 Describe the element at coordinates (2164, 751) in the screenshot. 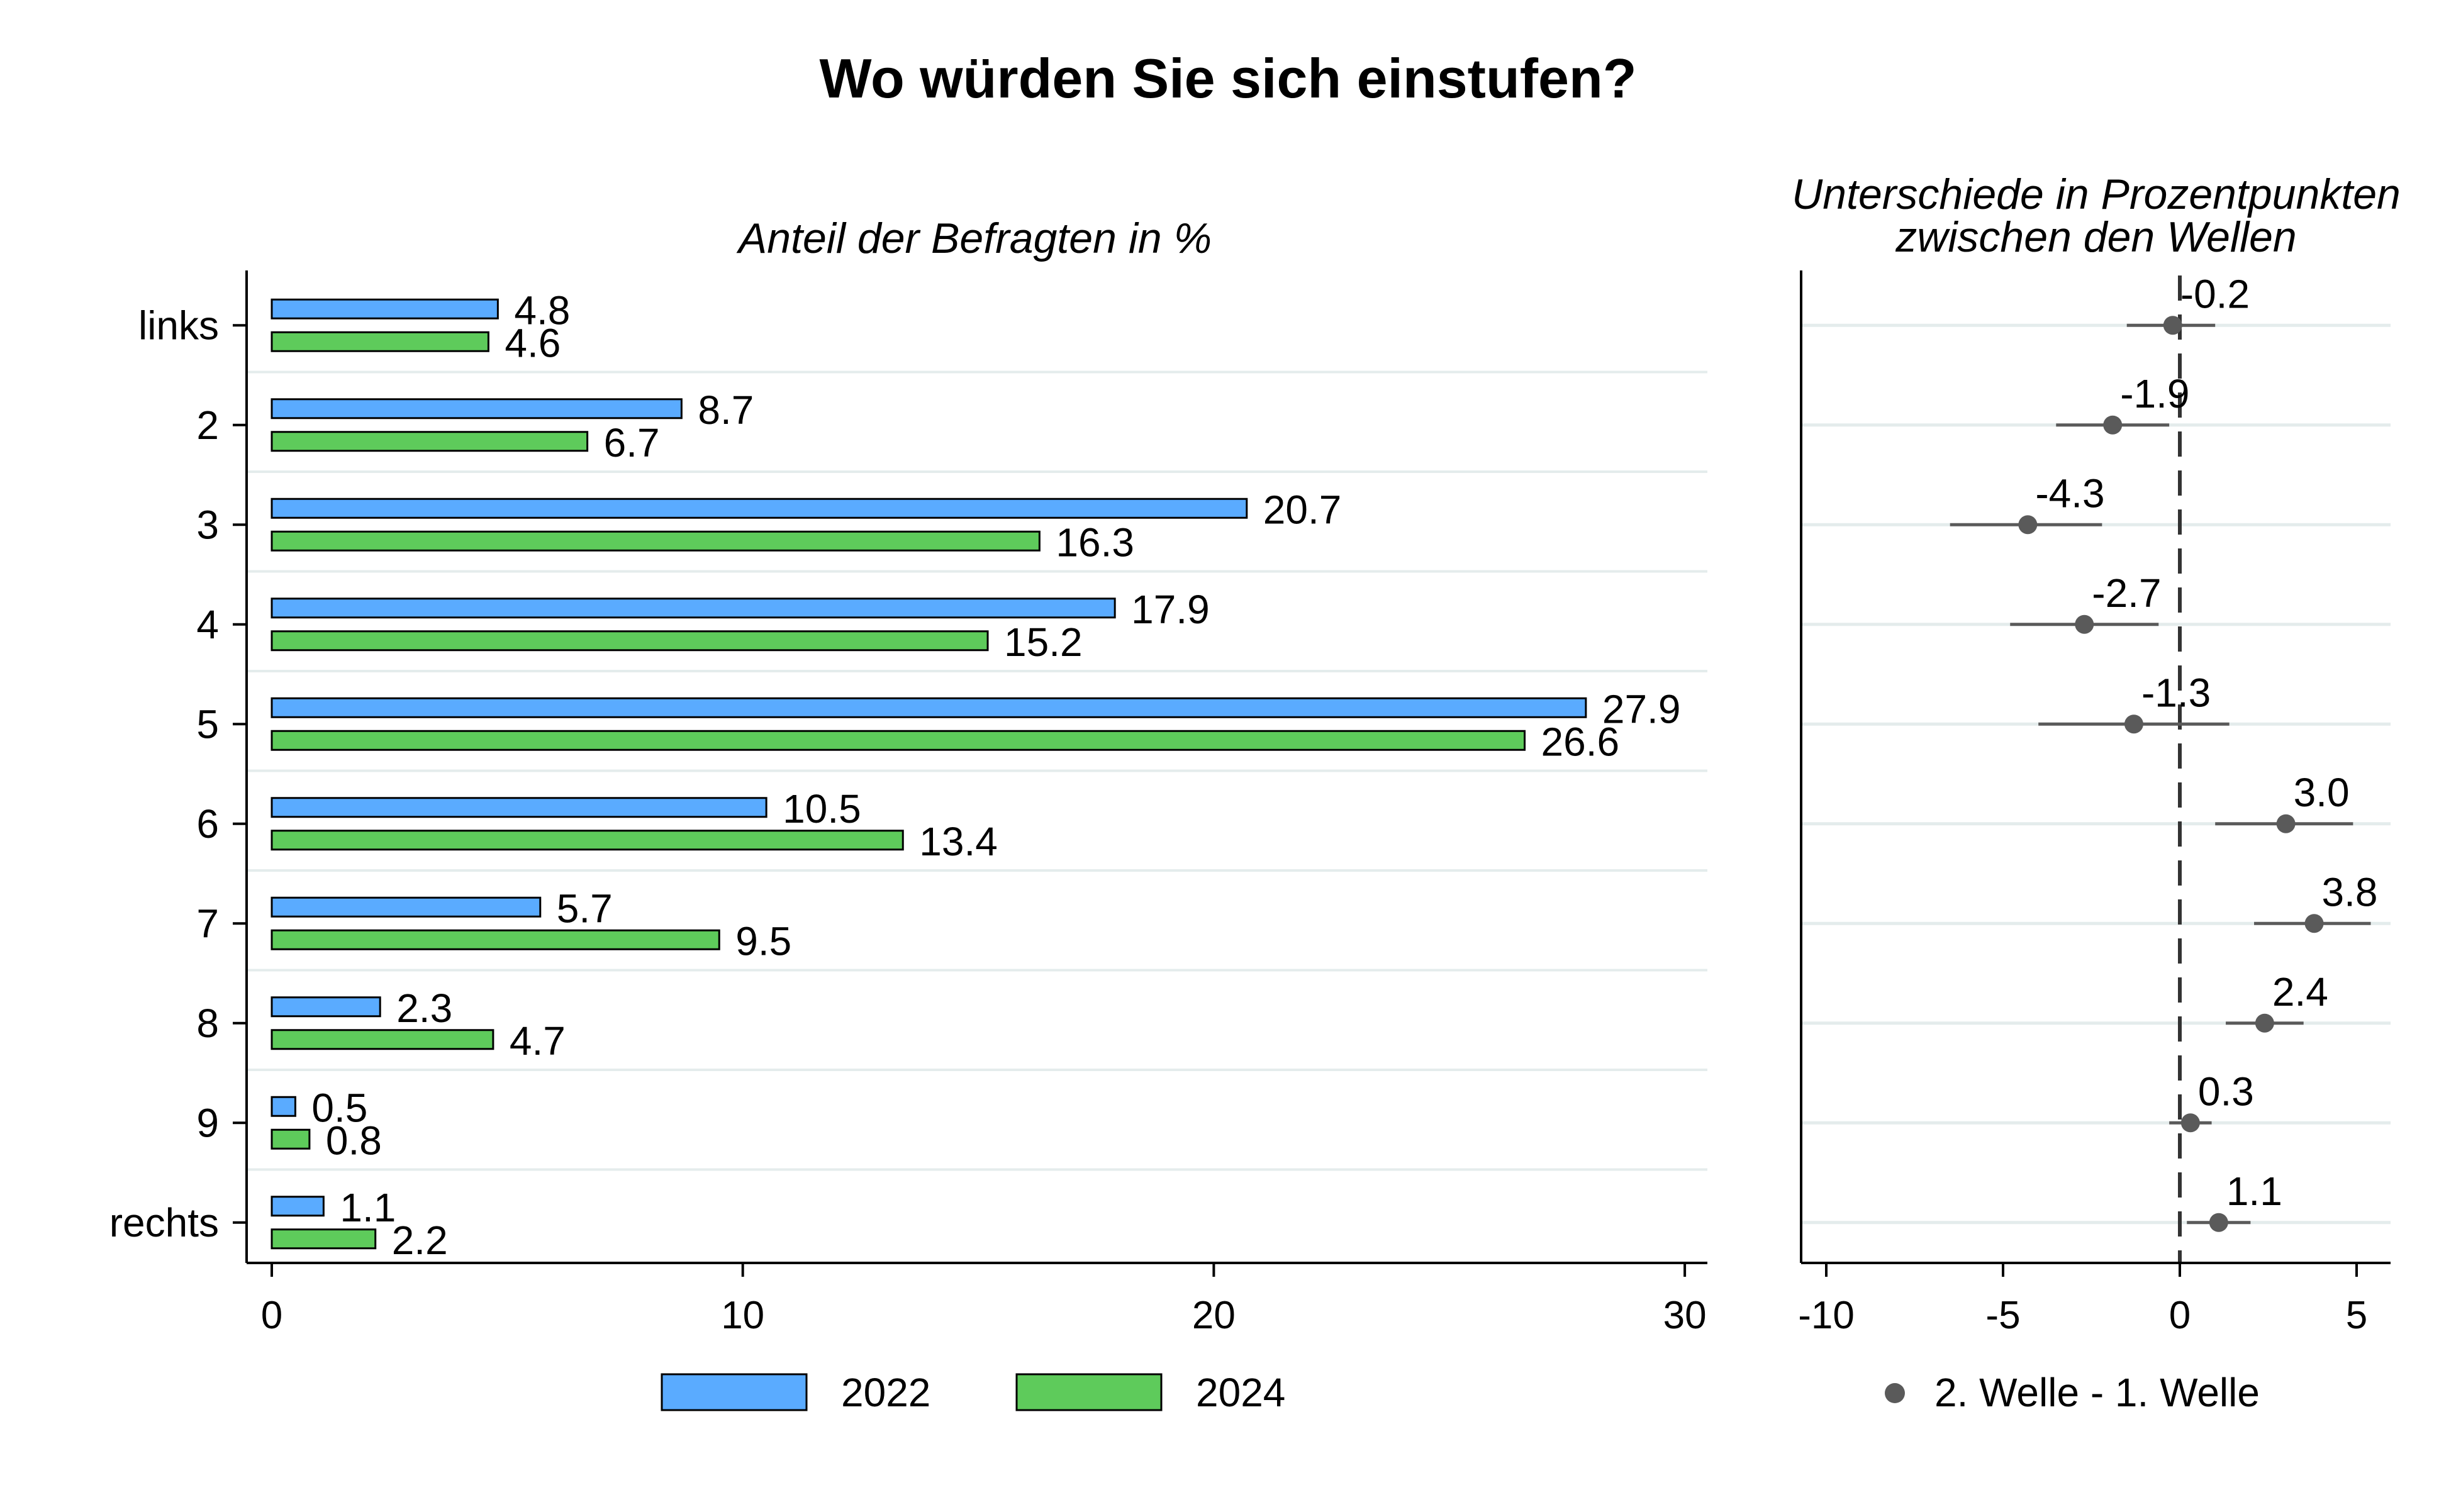

I see `right-points: -0.2 -1.9 -4.3 -2.7 -1.3 3.0 3.8 2.4 0.3 1.1` at that location.